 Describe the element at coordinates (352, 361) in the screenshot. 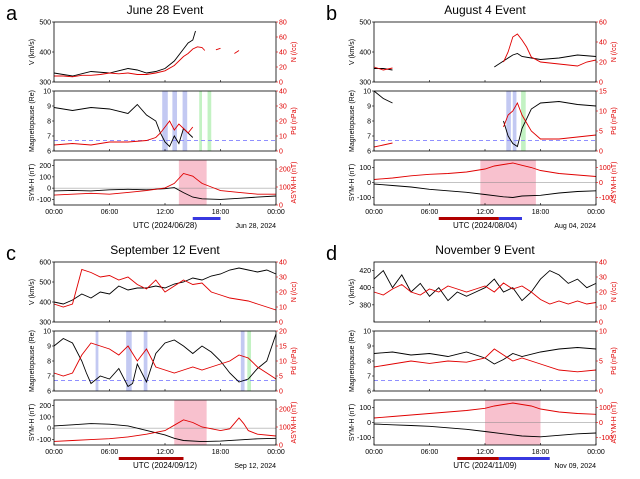

I see `y-axis-label: Magnetopause (Re)` at that location.